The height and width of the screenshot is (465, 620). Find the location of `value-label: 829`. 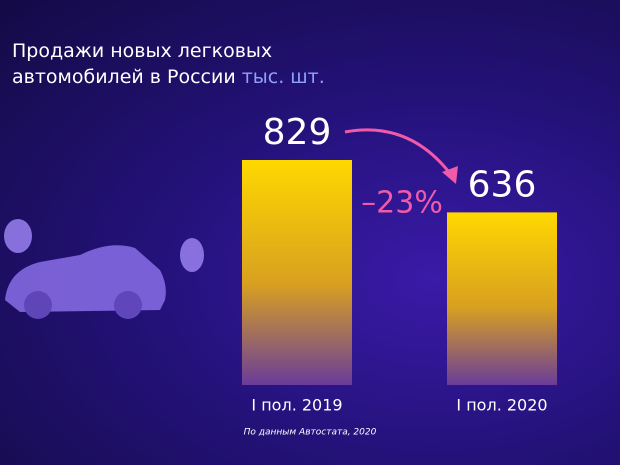

value-label: 829 is located at coordinates (297, 132).